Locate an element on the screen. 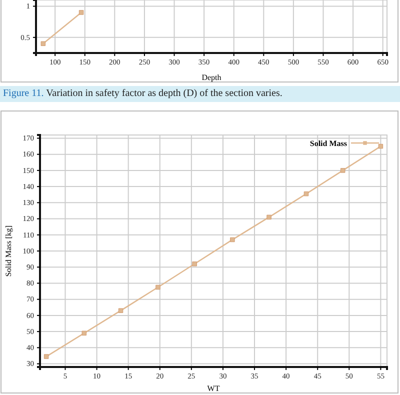  legend-label: Solid Mass is located at coordinates (328, 143).